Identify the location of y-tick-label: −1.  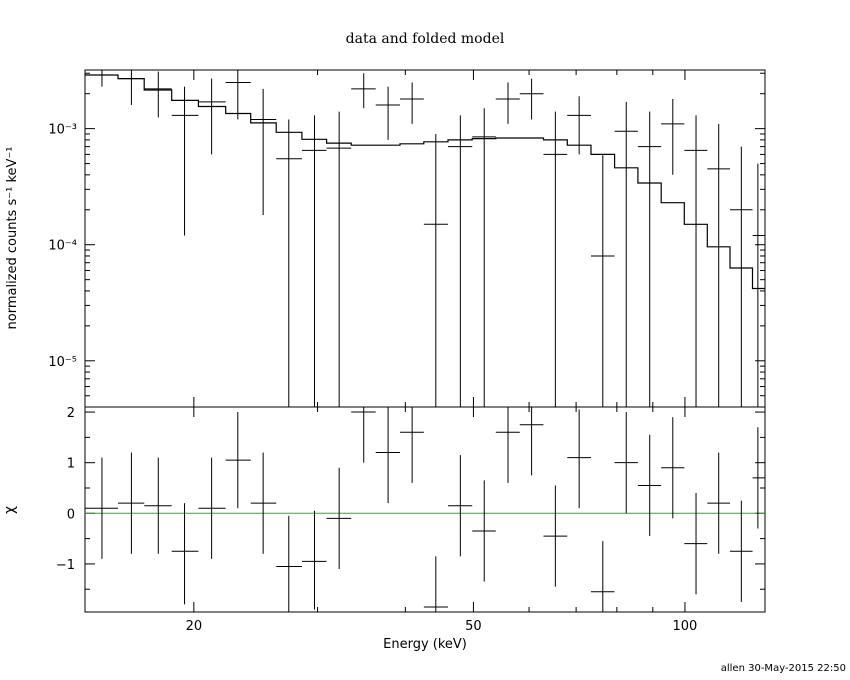
(65, 565).